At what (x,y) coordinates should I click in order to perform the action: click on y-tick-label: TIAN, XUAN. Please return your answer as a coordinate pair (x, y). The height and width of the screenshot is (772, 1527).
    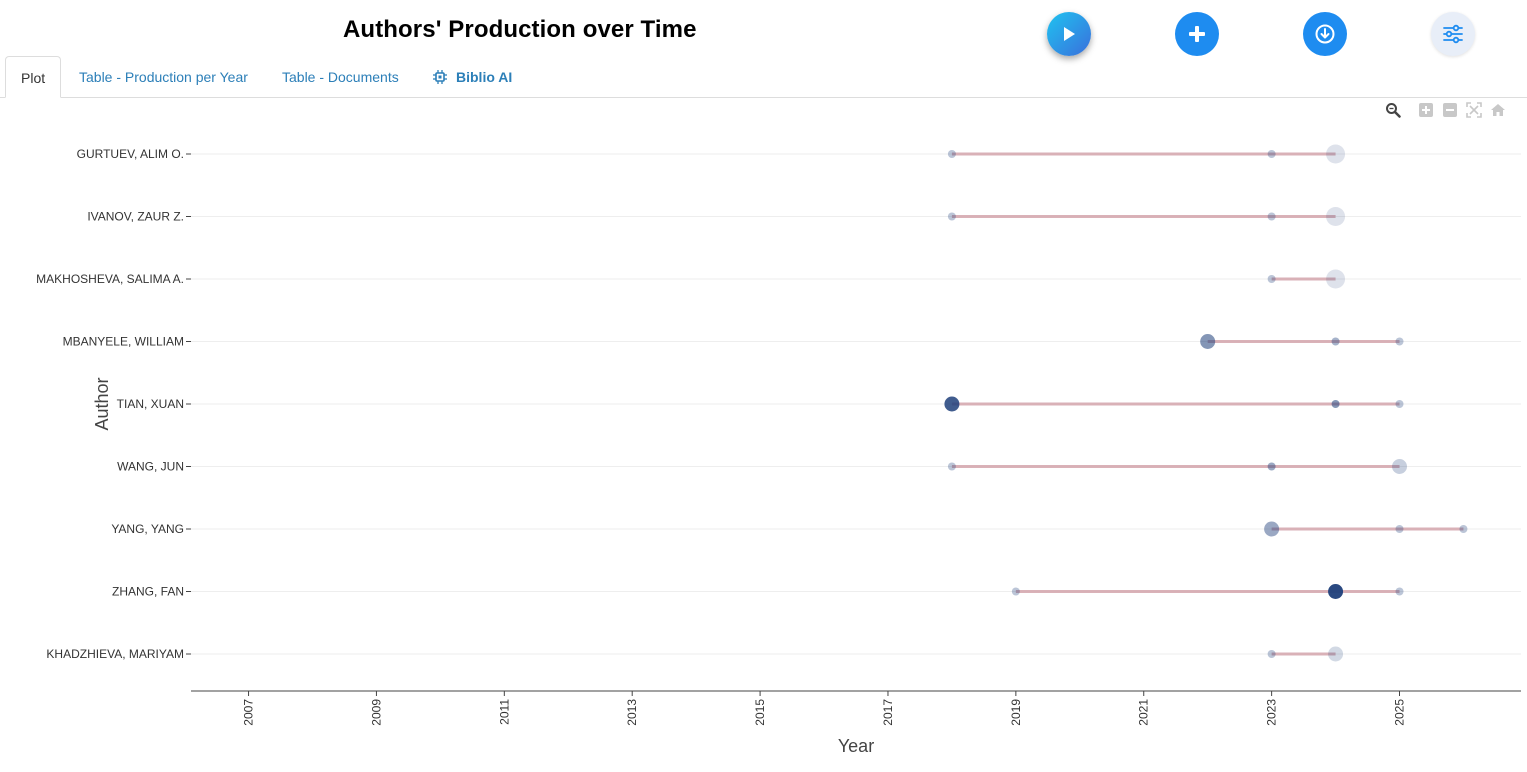
    Looking at the image, I should click on (150, 404).